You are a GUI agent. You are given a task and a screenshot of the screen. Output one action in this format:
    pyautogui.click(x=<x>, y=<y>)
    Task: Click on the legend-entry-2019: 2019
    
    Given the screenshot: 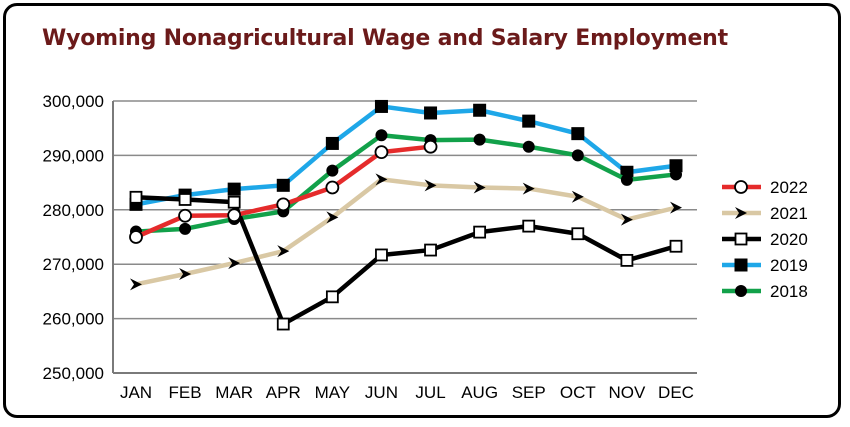 What is the action you would take?
    pyautogui.click(x=765, y=265)
    